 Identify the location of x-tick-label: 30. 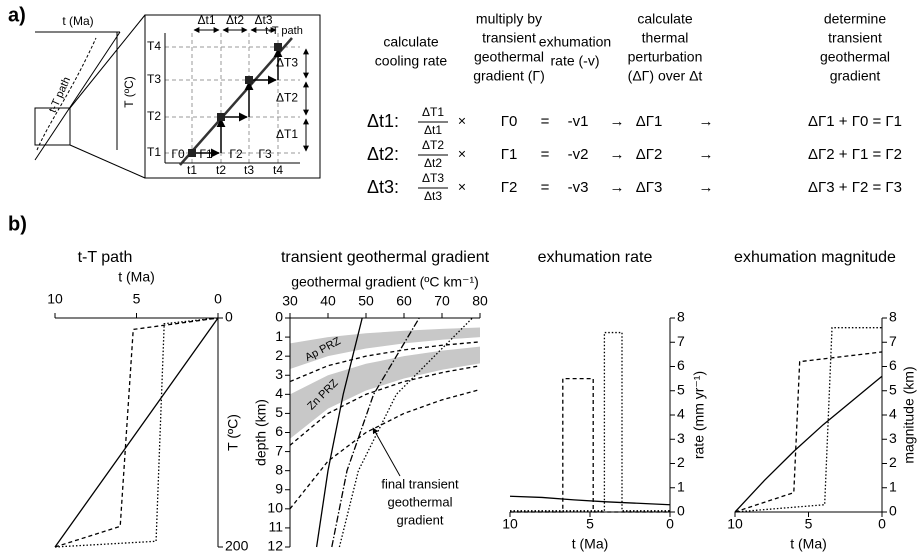
(290, 301).